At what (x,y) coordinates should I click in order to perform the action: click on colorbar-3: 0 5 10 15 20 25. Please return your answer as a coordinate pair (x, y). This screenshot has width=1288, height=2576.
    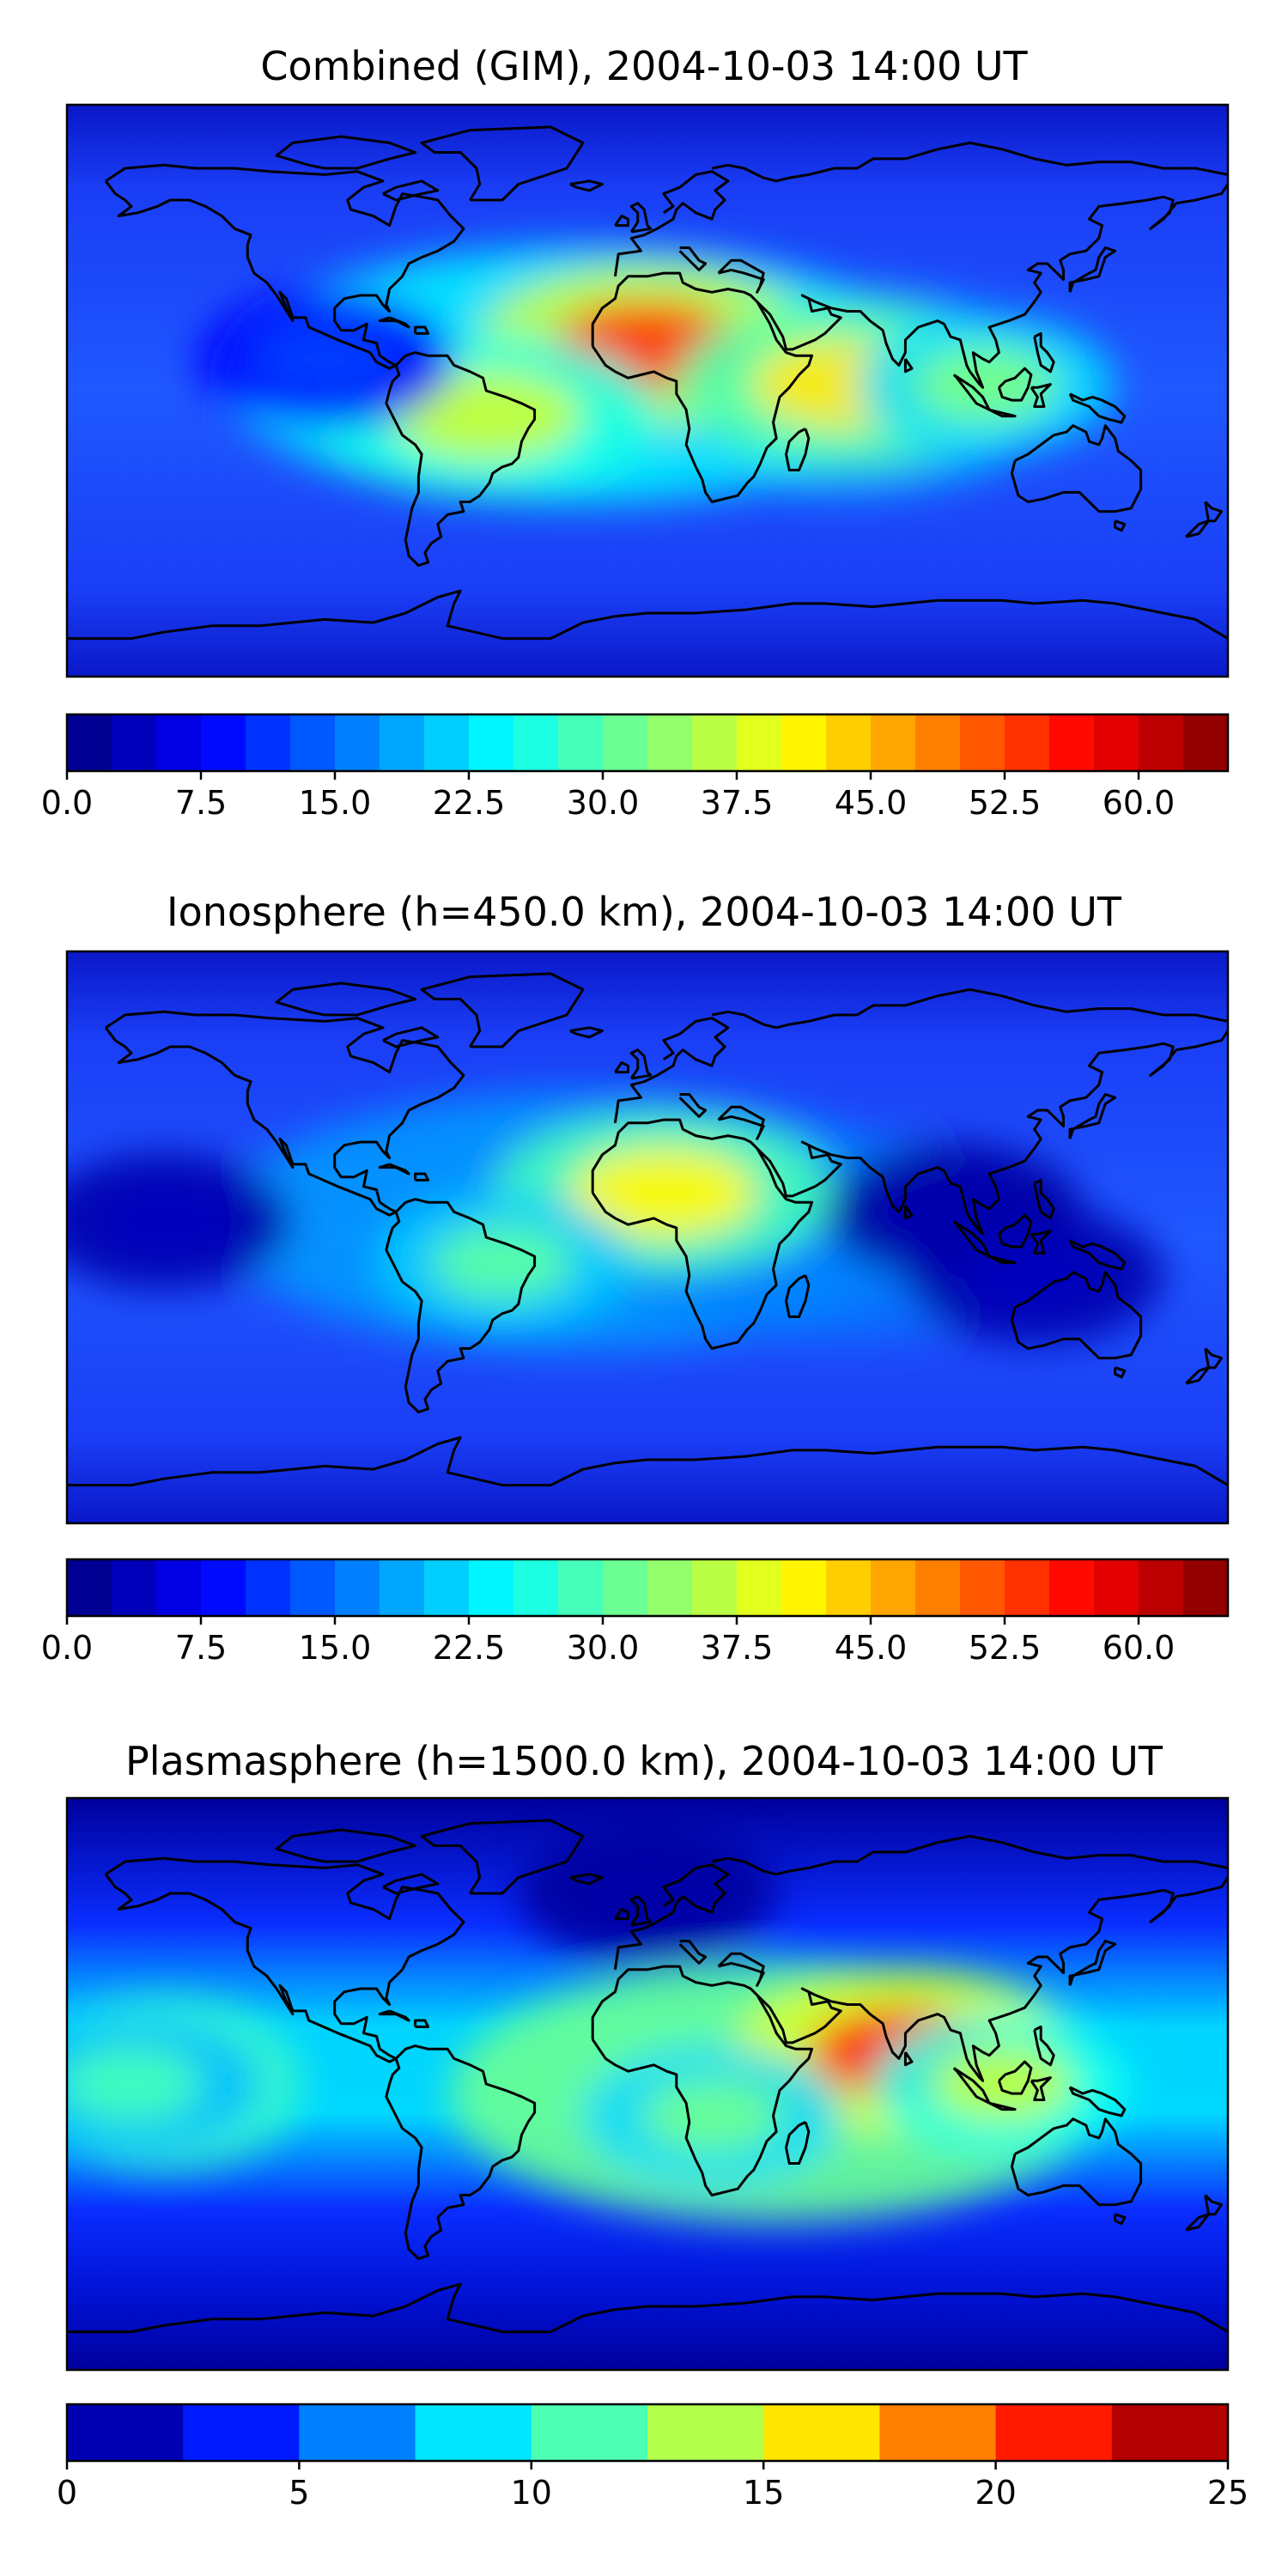
    Looking at the image, I should click on (653, 2457).